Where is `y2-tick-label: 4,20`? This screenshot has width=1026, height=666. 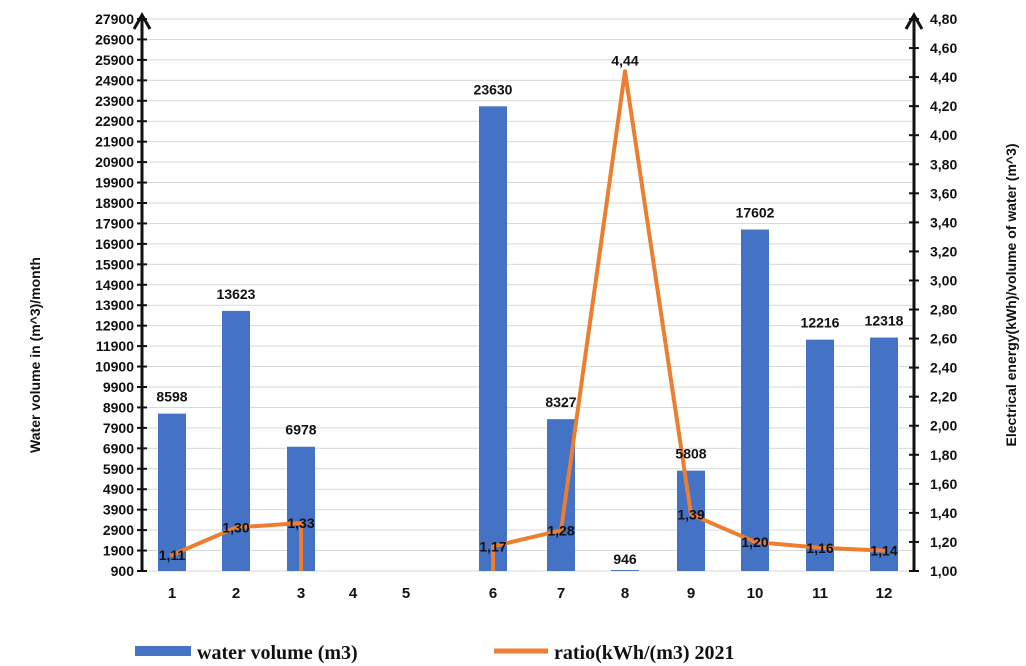 y2-tick-label: 4,20 is located at coordinates (943, 106).